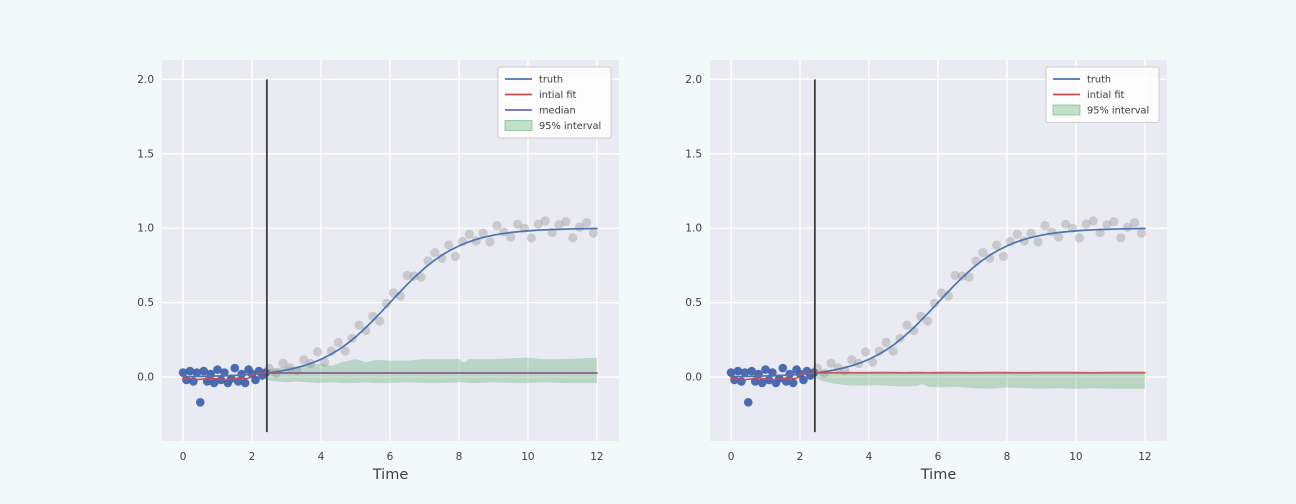  What do you see at coordinates (541, 95) in the screenshot?
I see `legend-entry: intial fit` at bounding box center [541, 95].